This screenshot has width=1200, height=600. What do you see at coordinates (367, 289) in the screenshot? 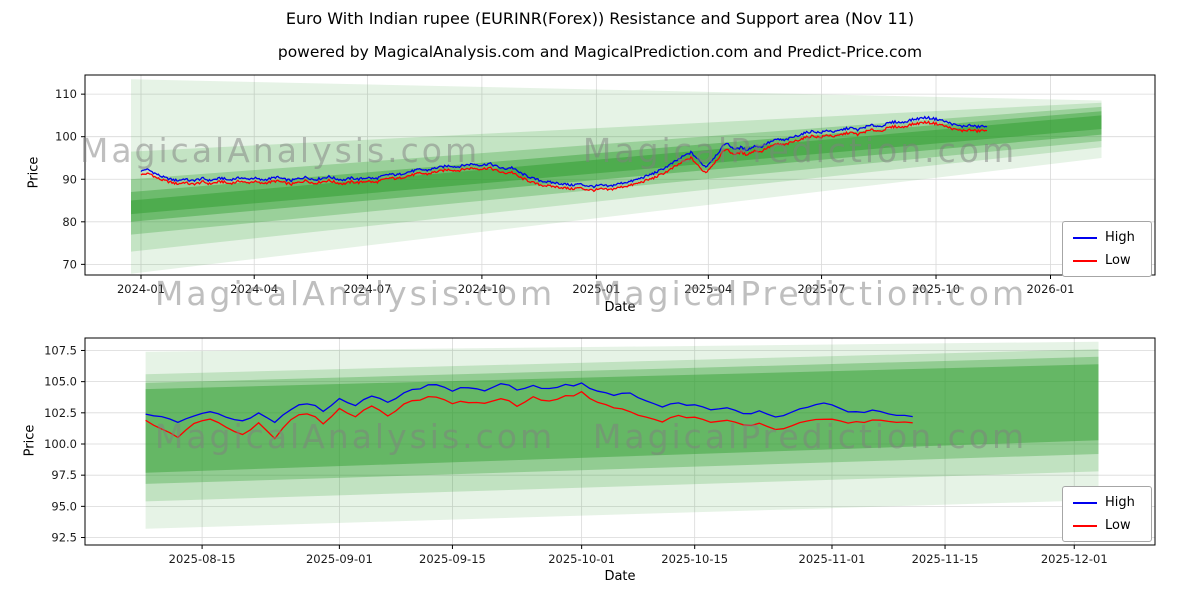
I see `svg-text: 2024-07` at bounding box center [367, 289].